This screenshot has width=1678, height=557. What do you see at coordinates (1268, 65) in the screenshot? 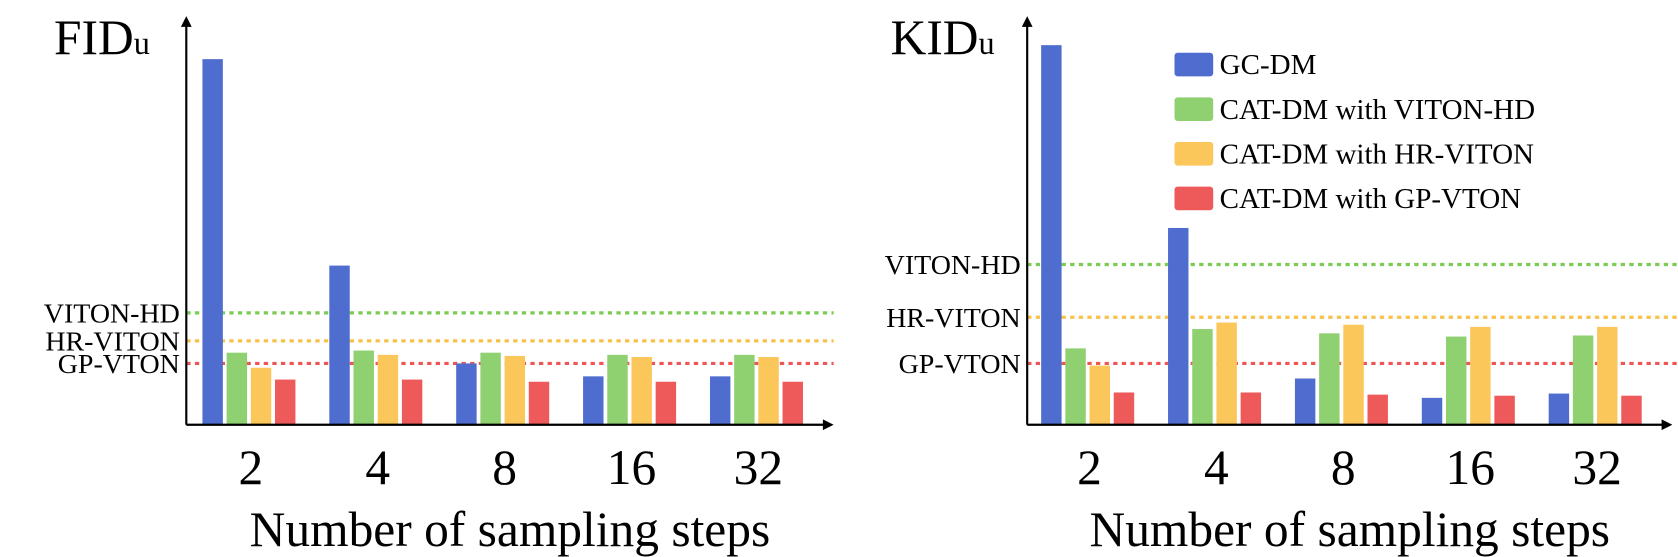
I see `legend-label: GC-DM` at bounding box center [1268, 65].